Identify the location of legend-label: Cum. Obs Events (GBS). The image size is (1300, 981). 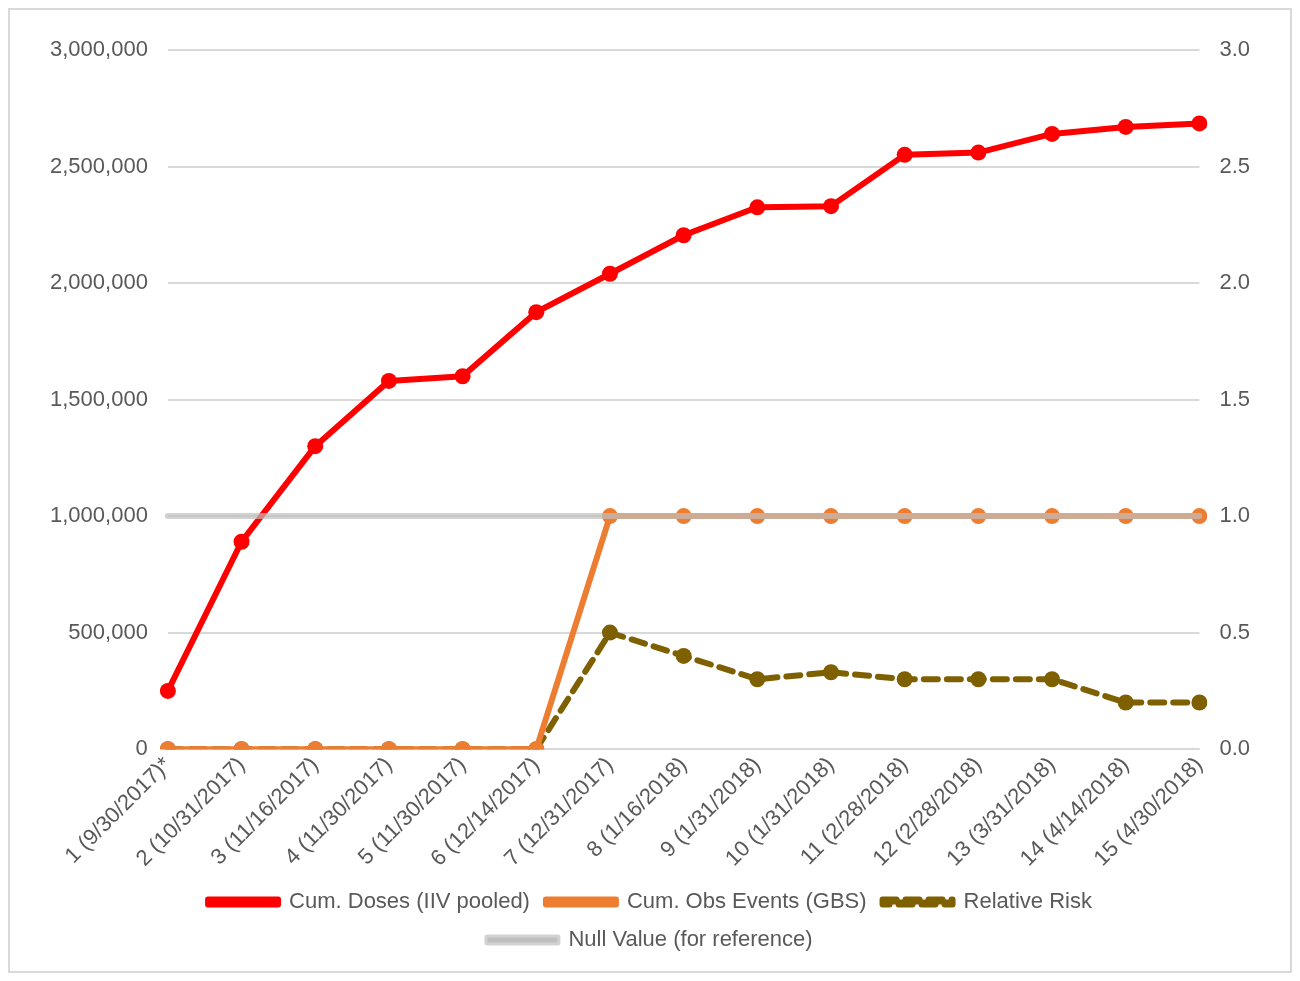
(746, 901).